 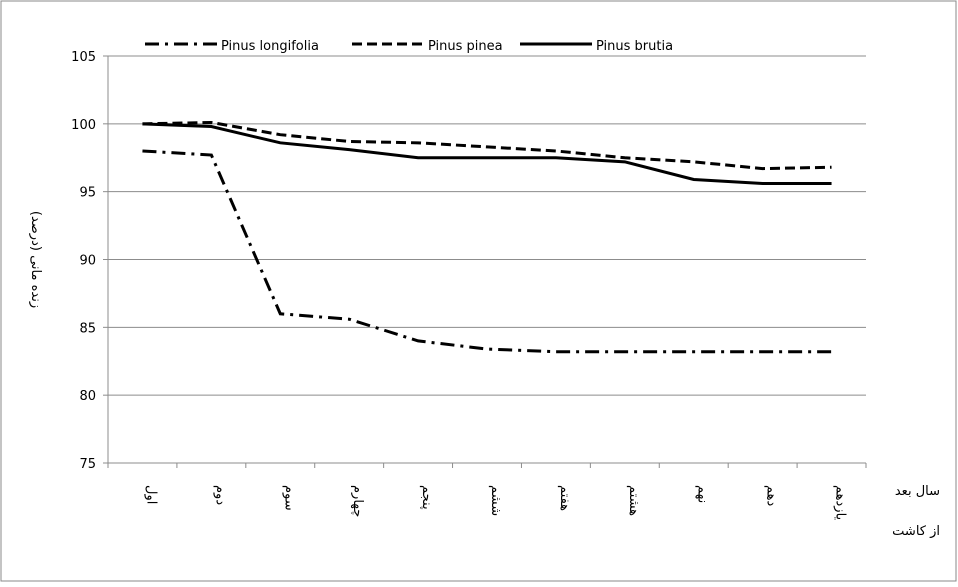 I want to click on y-axis-label: زنده مانی (درصد), so click(x=35, y=259).